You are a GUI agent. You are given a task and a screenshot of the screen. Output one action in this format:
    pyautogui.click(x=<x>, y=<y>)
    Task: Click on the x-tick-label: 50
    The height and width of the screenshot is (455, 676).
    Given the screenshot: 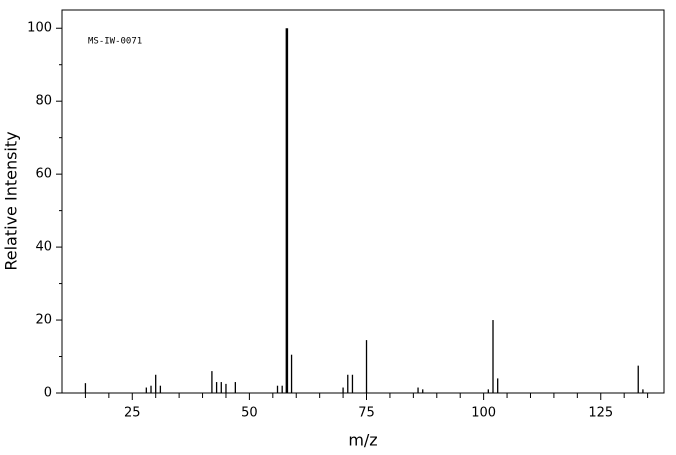 What is the action you would take?
    pyautogui.click(x=249, y=413)
    